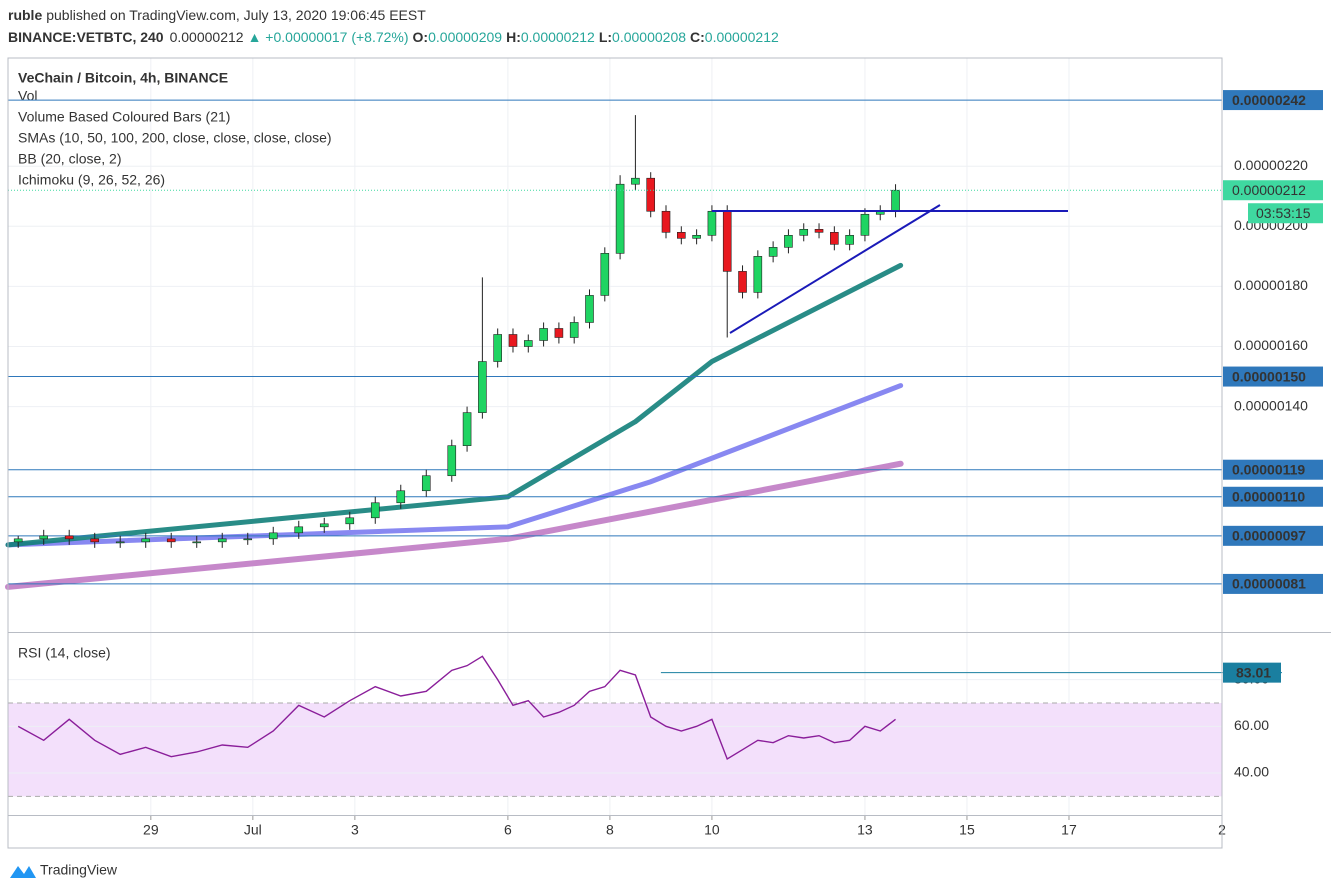 This screenshot has height=895, width=1331. Describe the element at coordinates (123, 78) in the screenshot. I see `pane-title: VeChain / Bitcoin, 4h, BINANCE` at that location.